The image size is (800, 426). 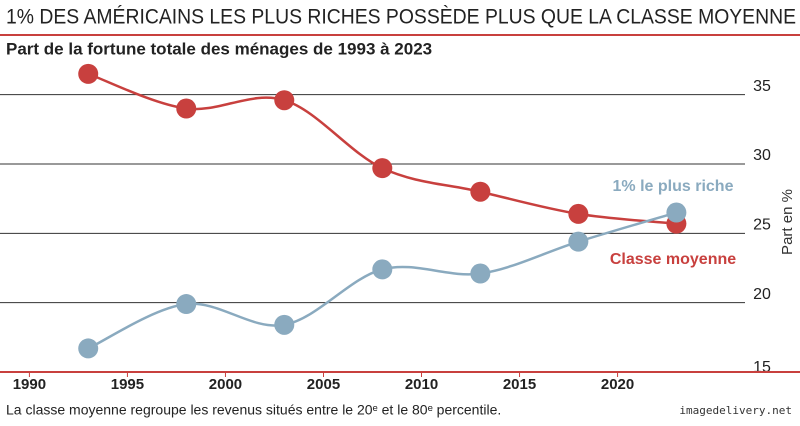 What do you see at coordinates (421, 384) in the screenshot?
I see `x-tick-label: 2010` at bounding box center [421, 384].